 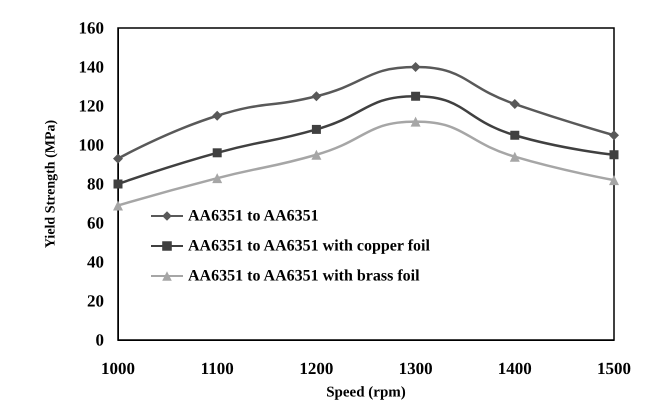 I want to click on y-tick-label: 60, so click(x=95, y=223).